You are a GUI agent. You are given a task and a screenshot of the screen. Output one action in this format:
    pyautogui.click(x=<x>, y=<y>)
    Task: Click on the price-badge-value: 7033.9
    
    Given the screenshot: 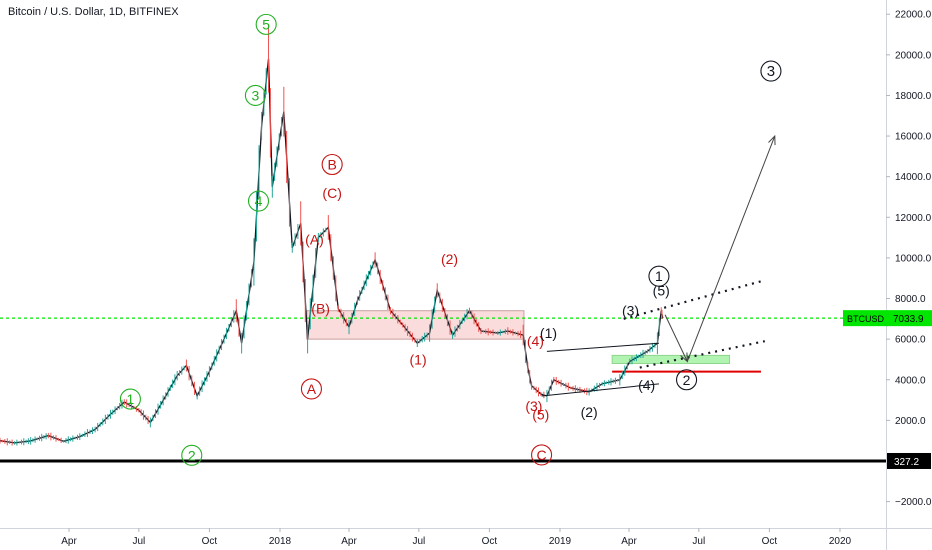 What is the action you would take?
    pyautogui.click(x=908, y=319)
    